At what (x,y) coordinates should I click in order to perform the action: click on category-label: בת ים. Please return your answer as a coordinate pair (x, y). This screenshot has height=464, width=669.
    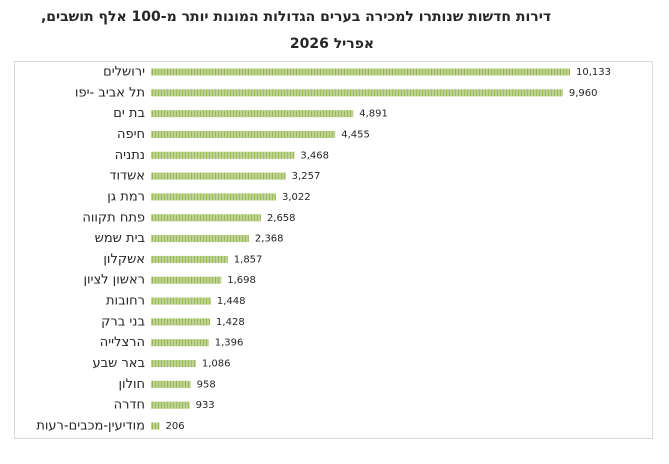
    Looking at the image, I should click on (129, 113).